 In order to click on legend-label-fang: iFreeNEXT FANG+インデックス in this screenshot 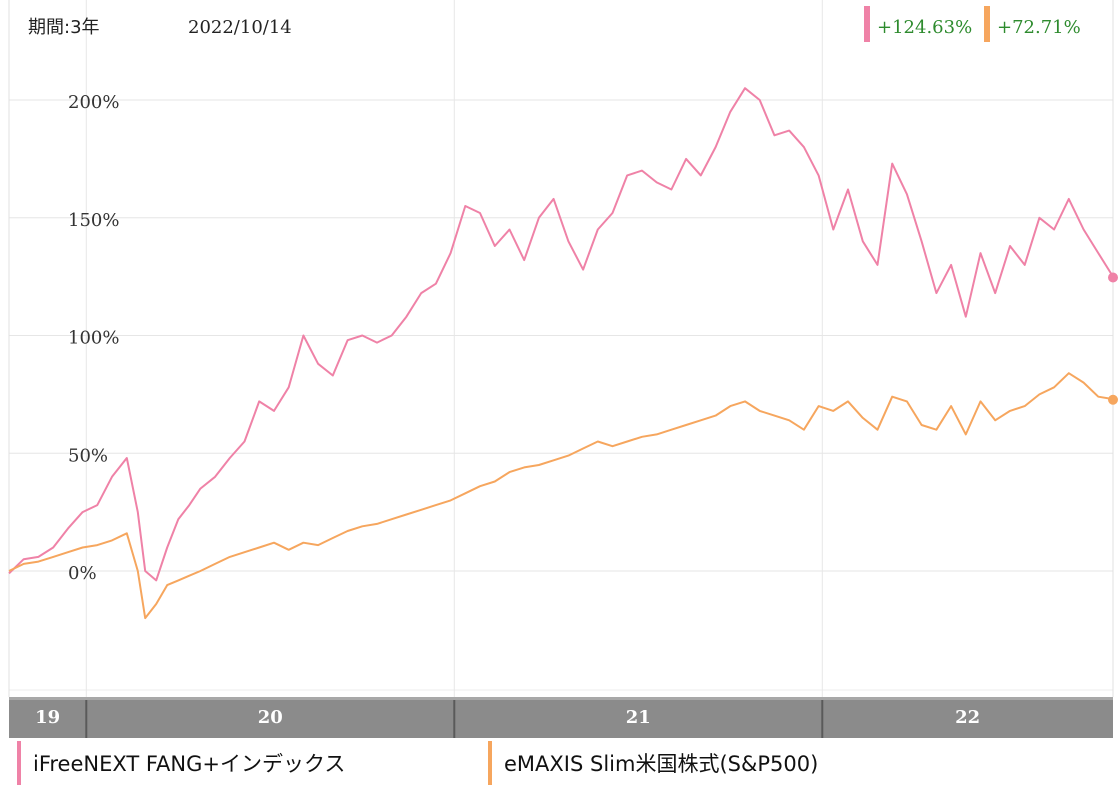, I will do `click(189, 764)`.